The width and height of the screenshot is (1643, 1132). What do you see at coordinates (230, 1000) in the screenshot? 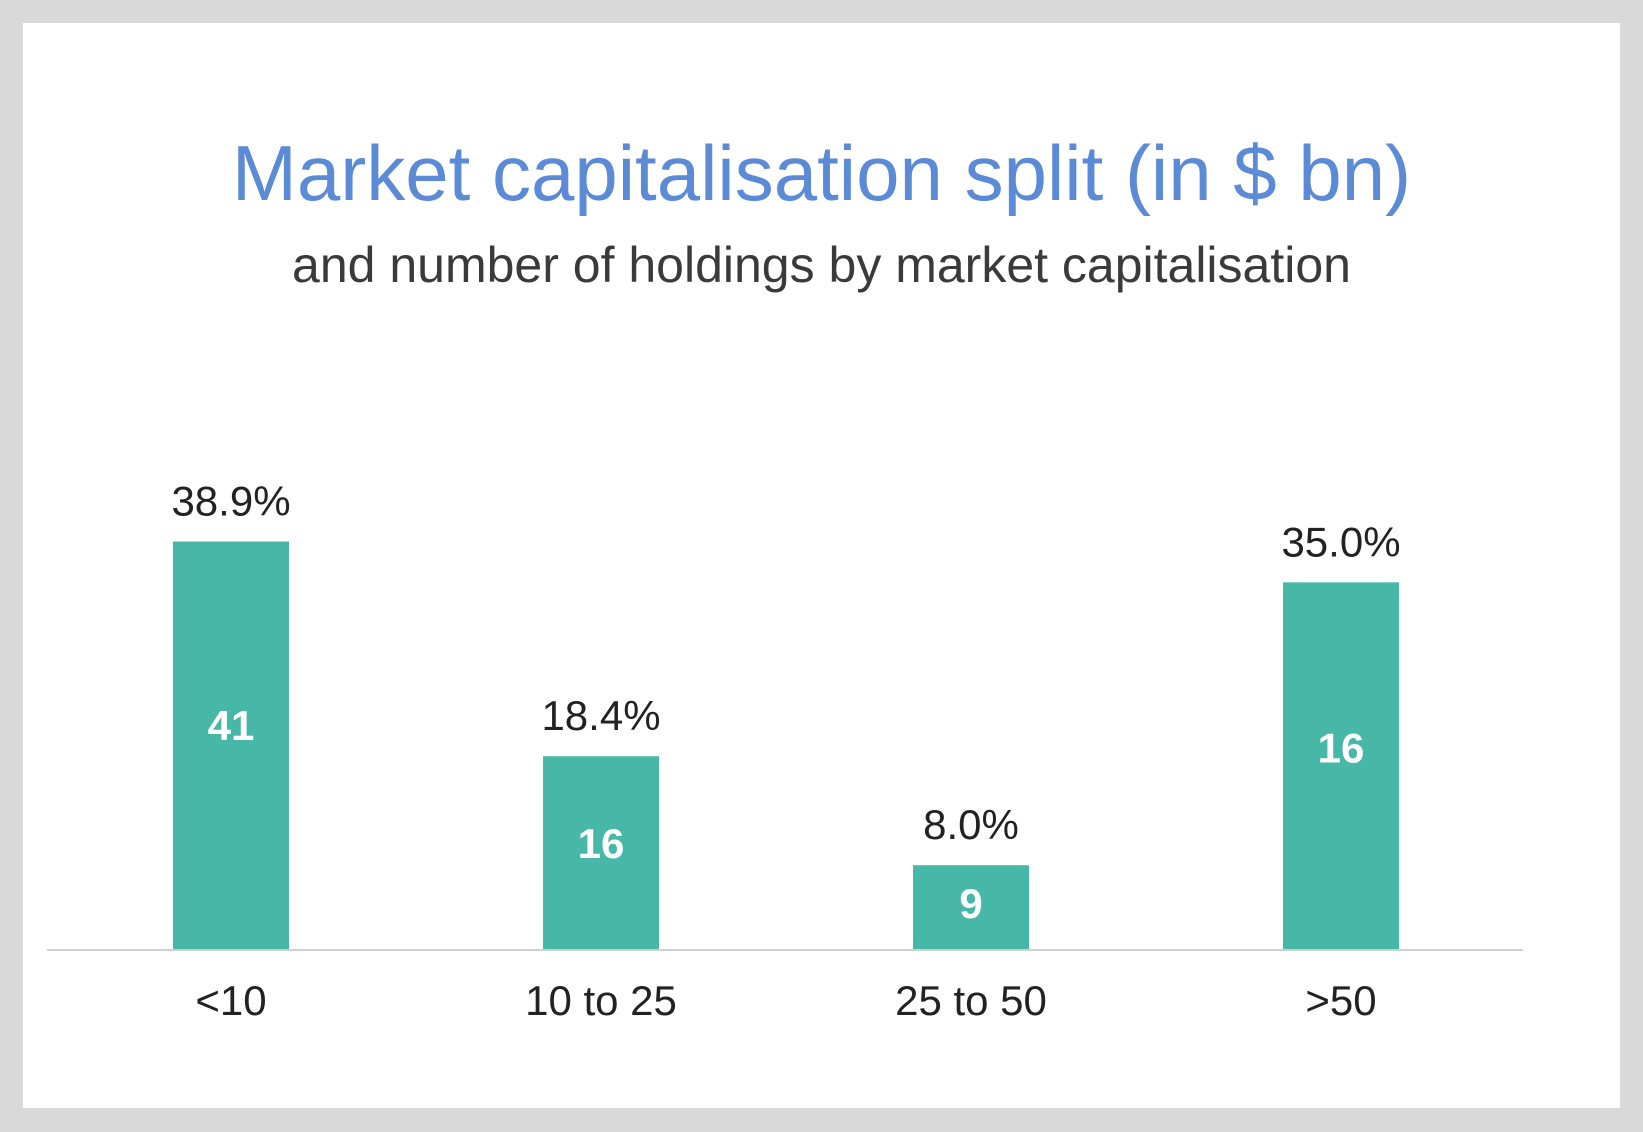
I see `category-label-0: <10` at bounding box center [230, 1000].